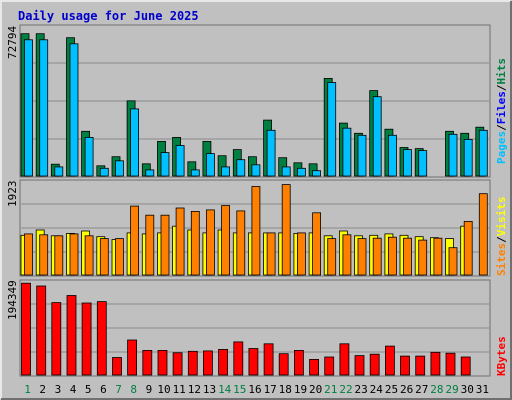 The width and height of the screenshot is (512, 400). I want to click on legend-visits: Visits, so click(501, 217).